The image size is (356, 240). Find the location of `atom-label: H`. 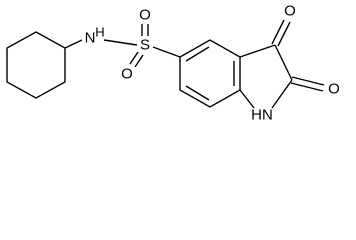

atom-label: H is located at coordinates (99, 32).